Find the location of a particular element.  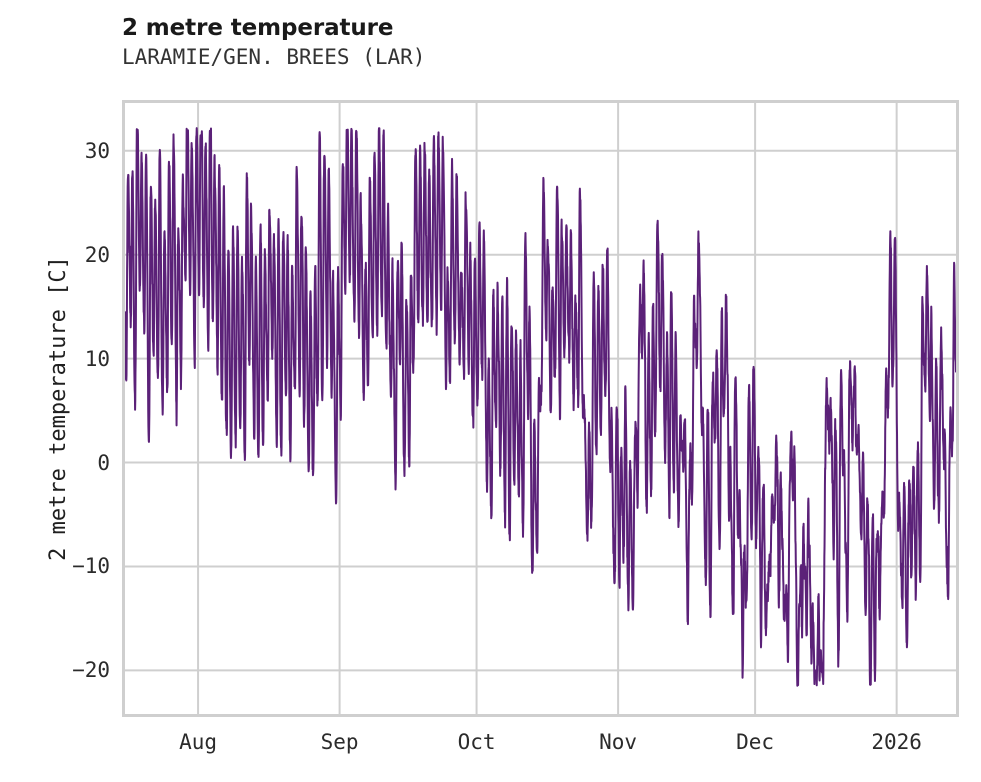

x-axis-tick-label: Dec is located at coordinates (755, 742).